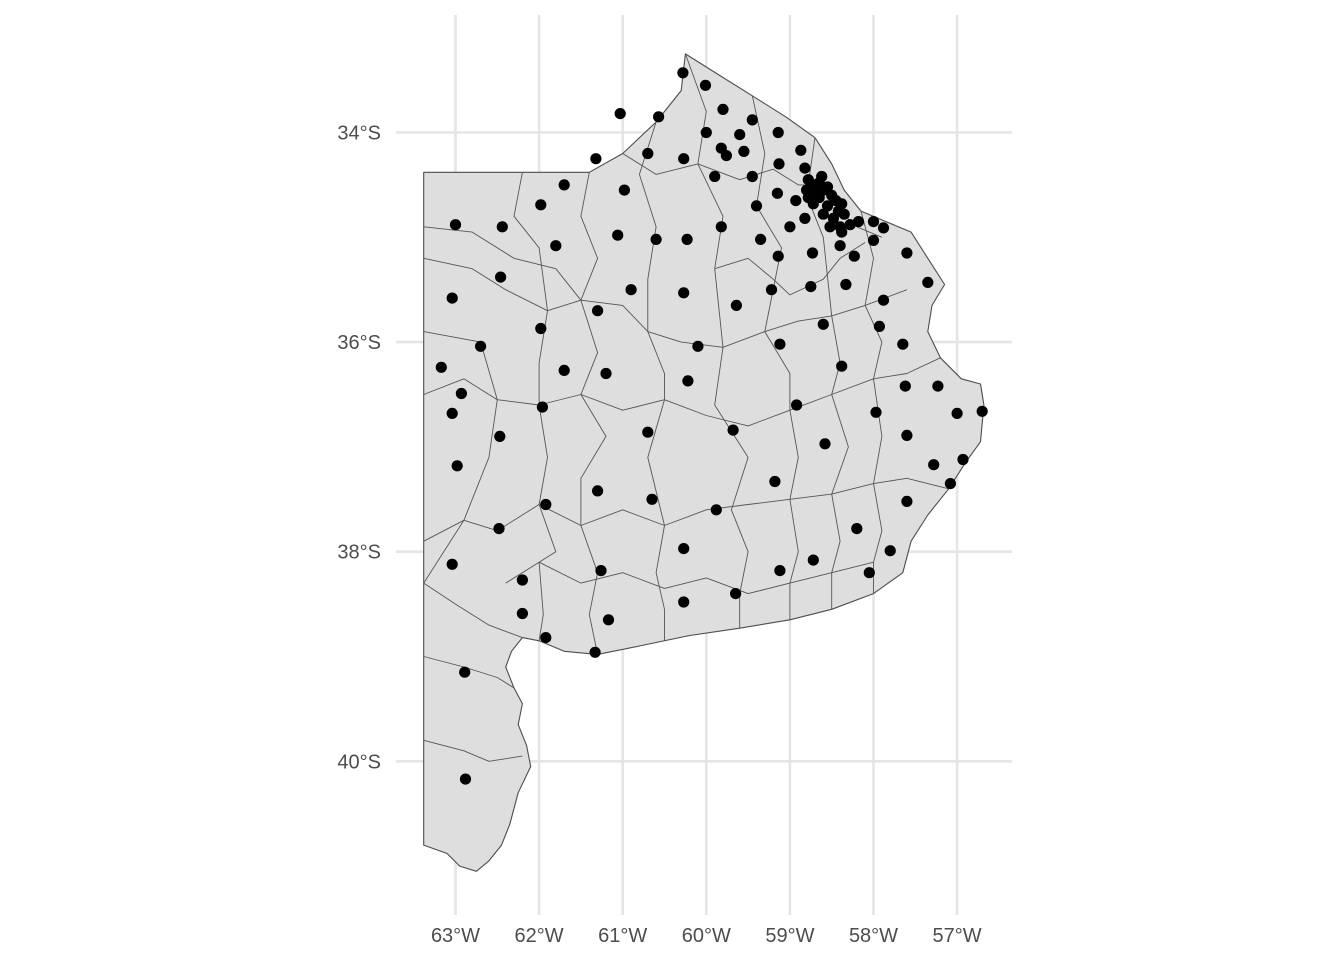  Describe the element at coordinates (359, 134) in the screenshot. I see `y-tick-label: 34°S` at that location.